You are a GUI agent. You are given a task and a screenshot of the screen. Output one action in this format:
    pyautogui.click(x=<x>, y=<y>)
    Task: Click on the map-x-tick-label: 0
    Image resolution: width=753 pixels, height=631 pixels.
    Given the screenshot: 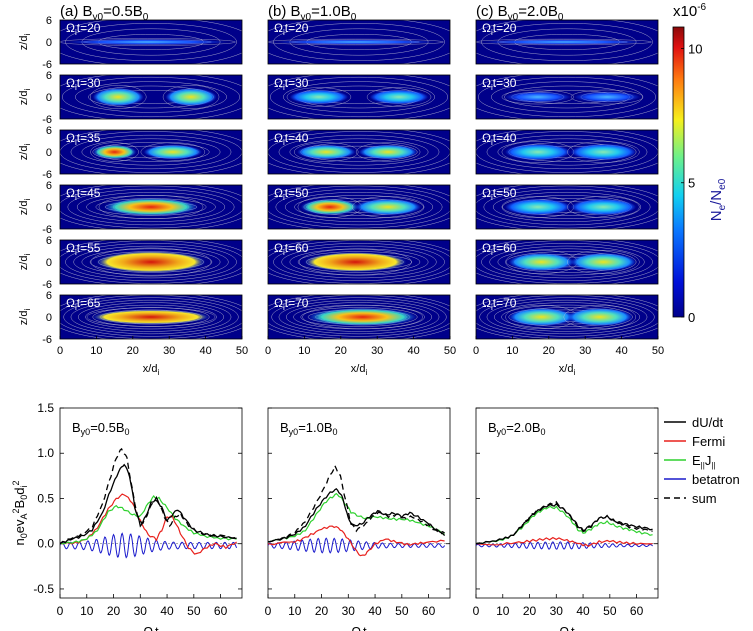 What is the action you would take?
    pyautogui.click(x=268, y=351)
    